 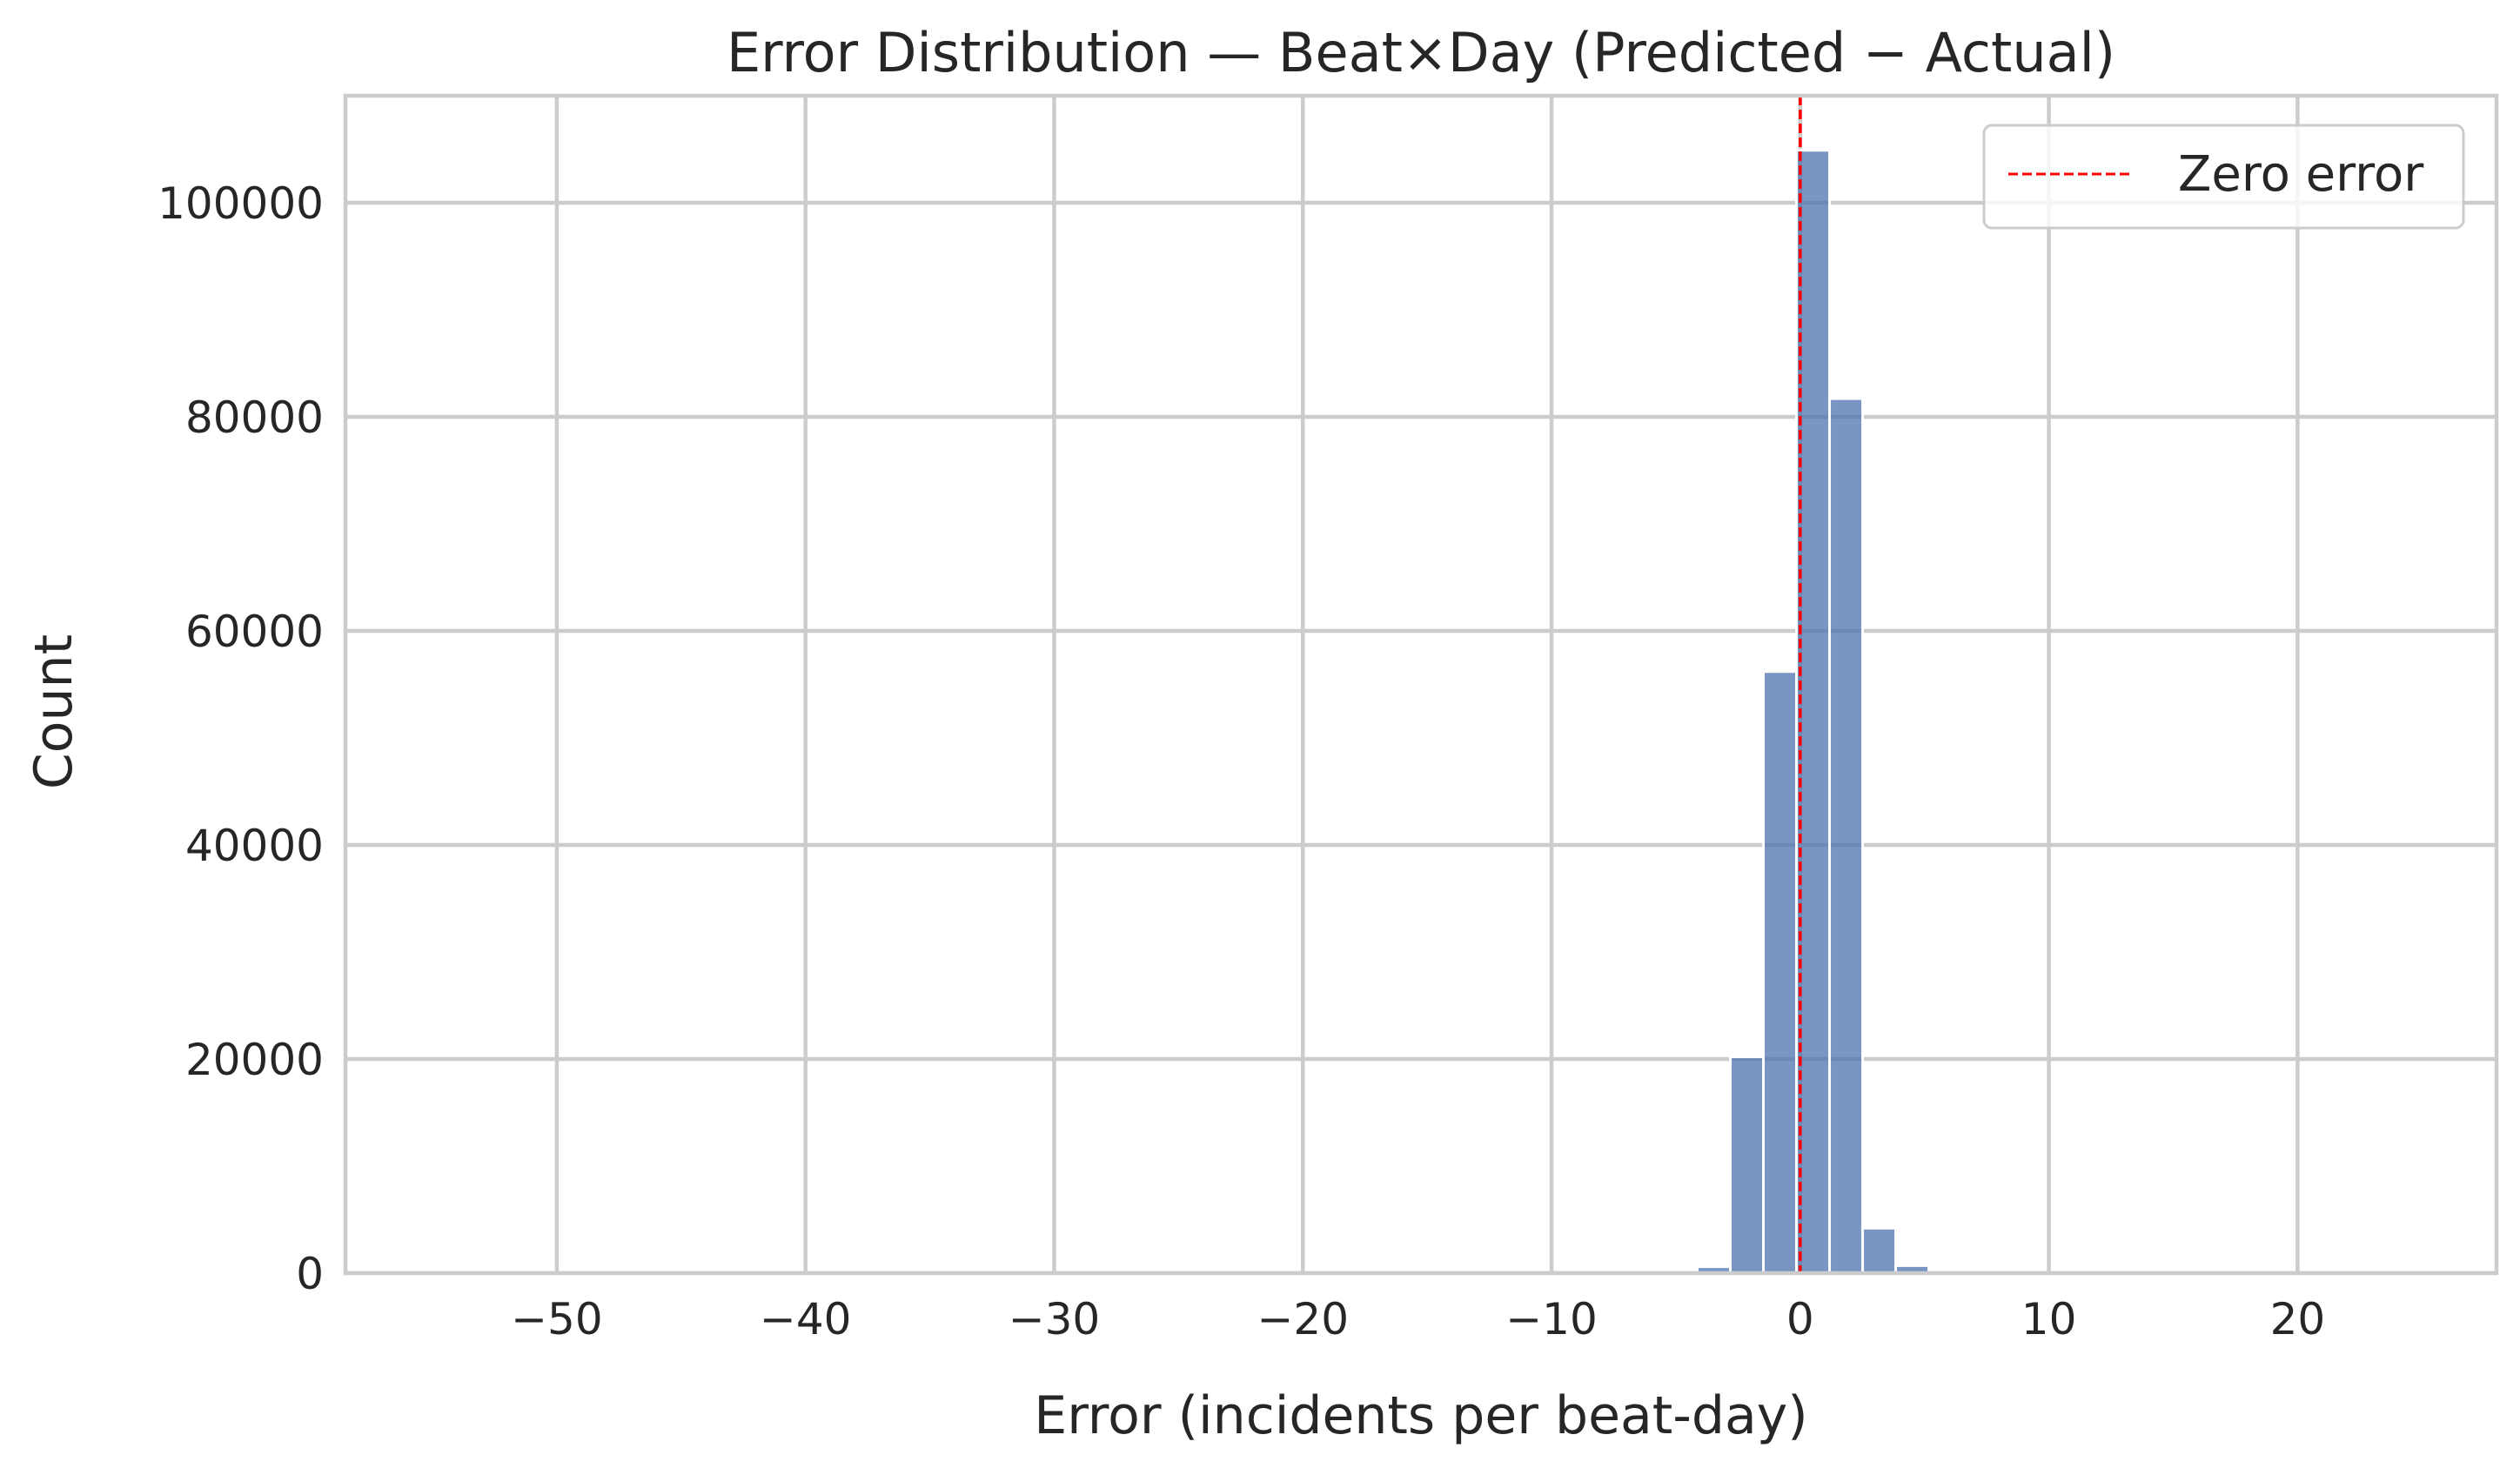 I want to click on legend-box, so click(x=2223, y=177).